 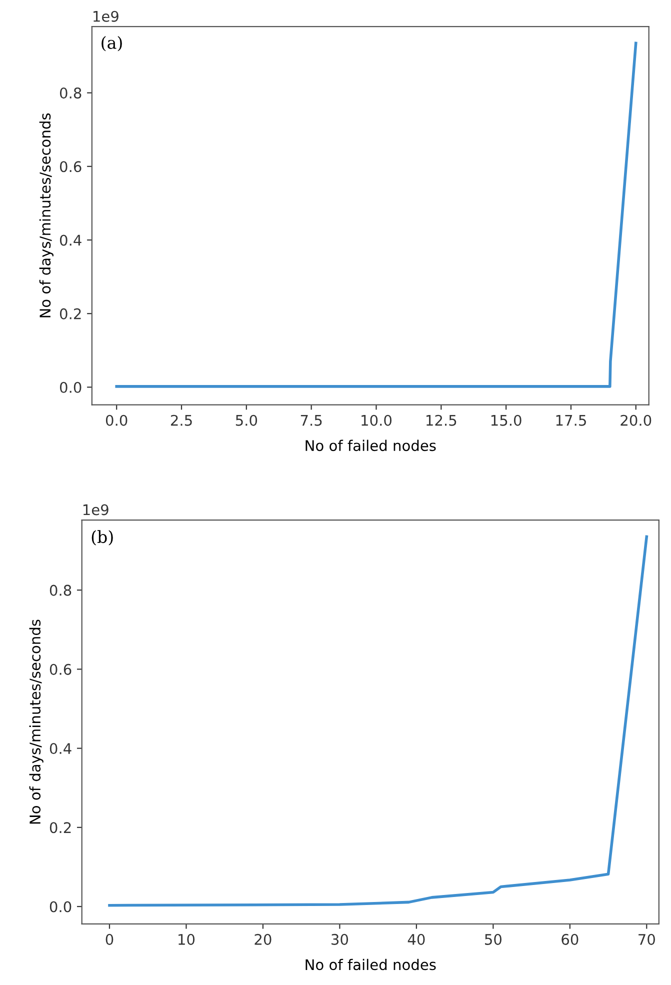 What do you see at coordinates (102, 538) in the screenshot?
I see `annotation: (b)` at bounding box center [102, 538].